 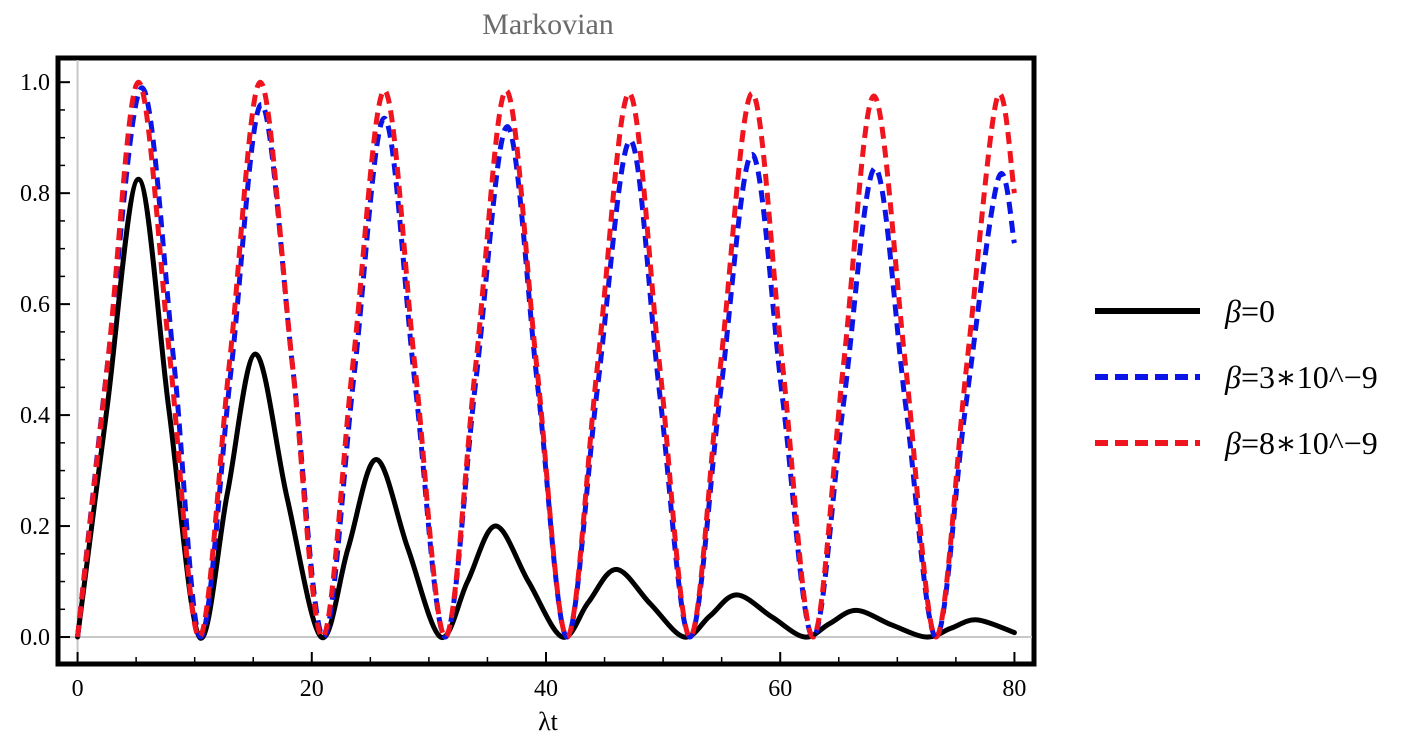 I want to click on x-tick-label: 20, so click(x=312, y=689).